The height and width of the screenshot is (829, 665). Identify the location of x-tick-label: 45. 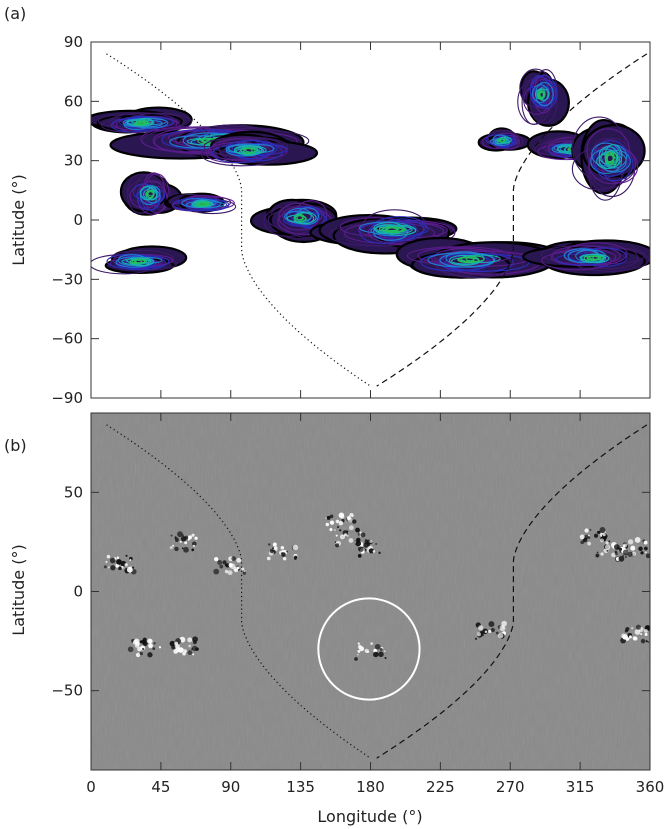
(160, 787).